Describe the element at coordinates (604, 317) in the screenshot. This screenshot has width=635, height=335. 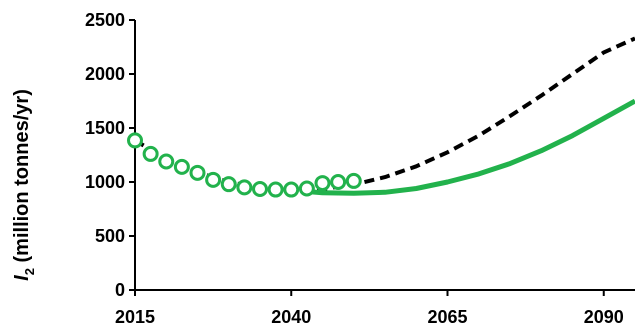
I see `x-tick-label: 2090` at that location.